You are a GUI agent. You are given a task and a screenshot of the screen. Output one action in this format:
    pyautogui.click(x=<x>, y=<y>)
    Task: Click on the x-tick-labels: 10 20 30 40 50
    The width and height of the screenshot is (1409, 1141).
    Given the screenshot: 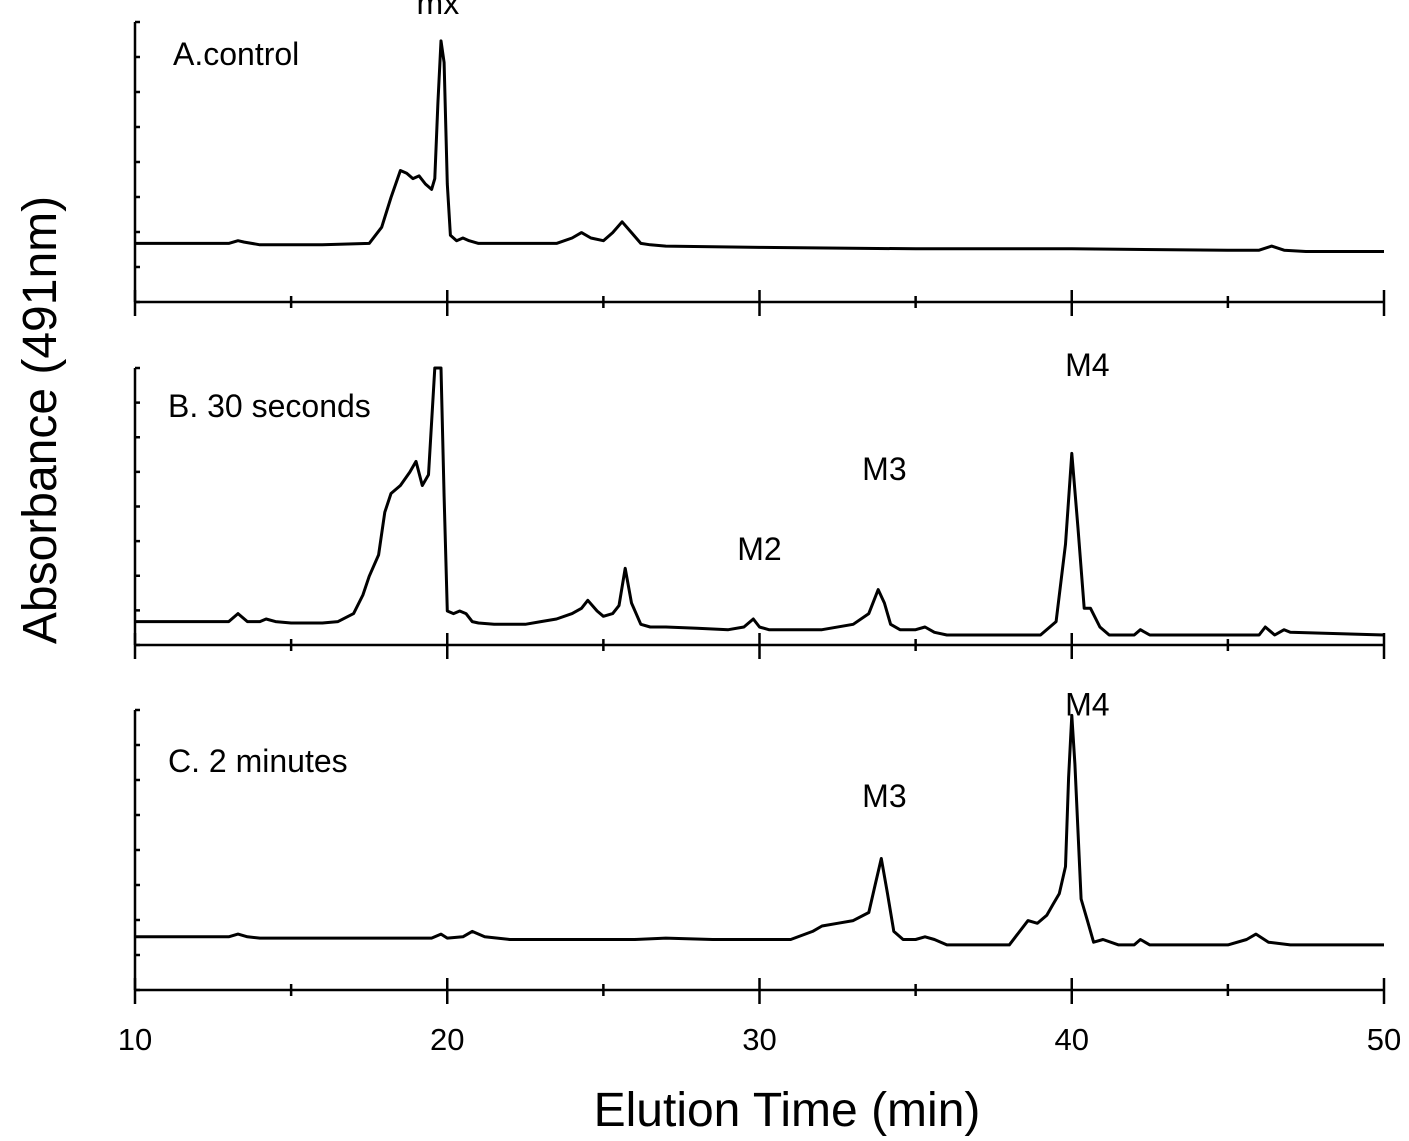 What is the action you would take?
    pyautogui.click(x=759, y=1039)
    